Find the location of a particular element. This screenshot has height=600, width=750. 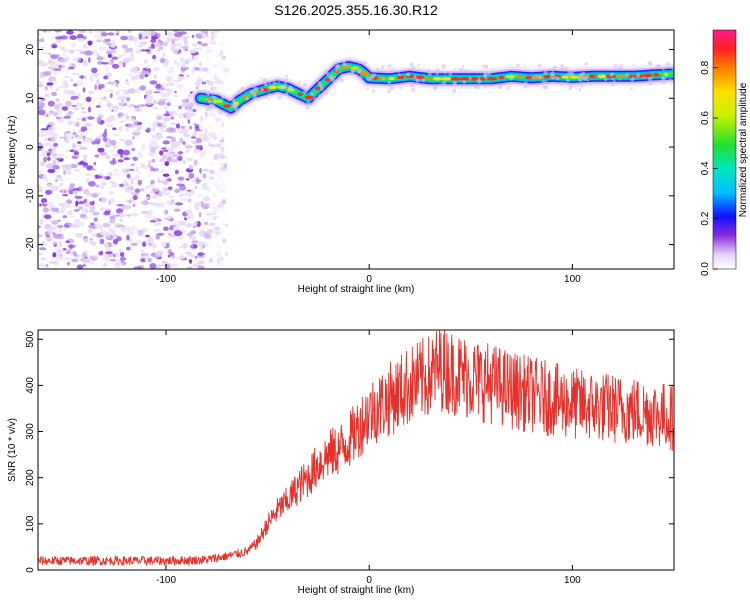

x-tick-label: 100 is located at coordinates (572, 279).